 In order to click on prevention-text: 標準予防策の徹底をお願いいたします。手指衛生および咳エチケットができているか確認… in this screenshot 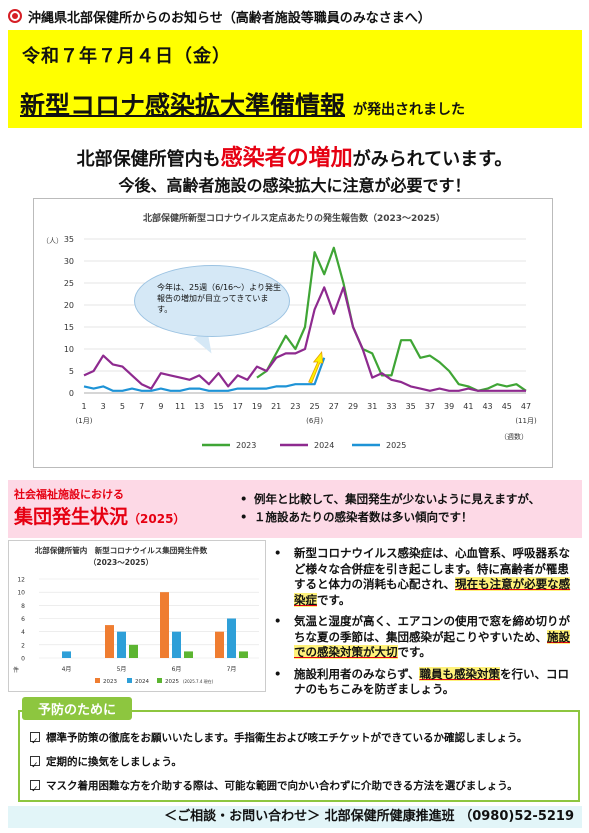, I will do `click(287, 738)`.